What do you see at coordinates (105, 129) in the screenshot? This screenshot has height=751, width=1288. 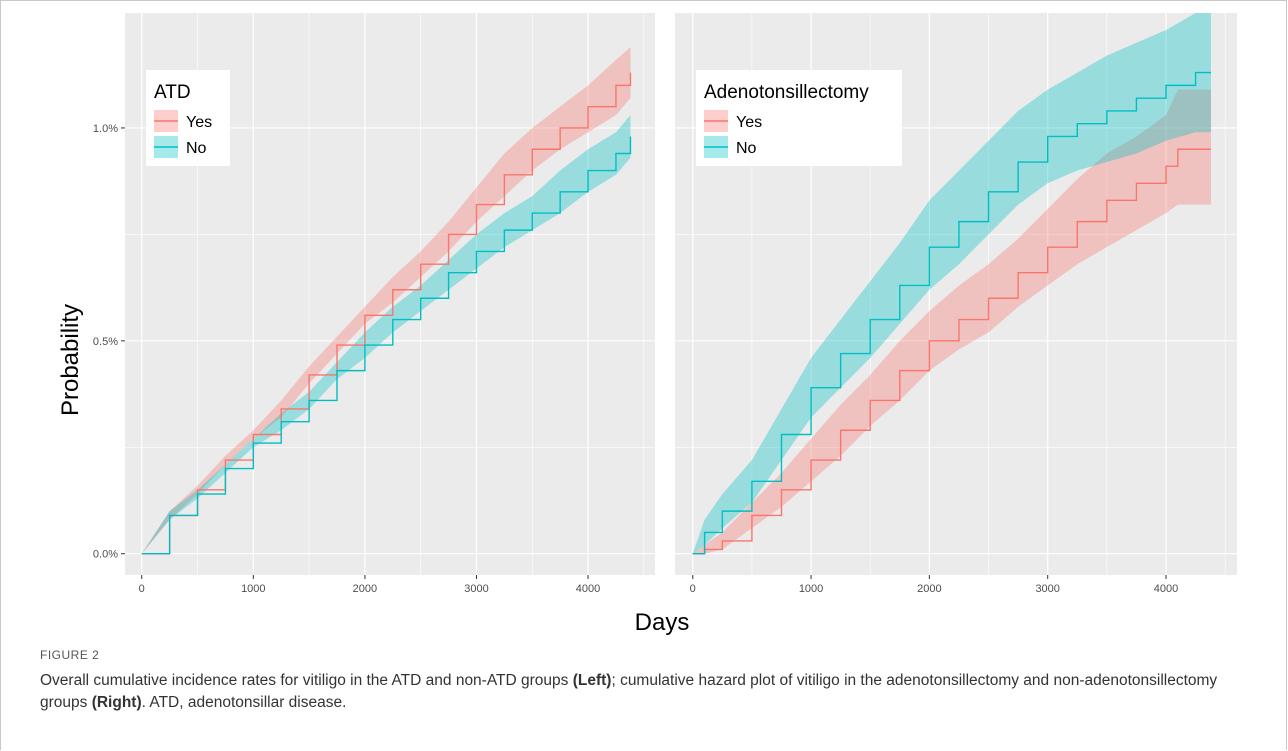 I see `y-tick-label: 1.0%` at bounding box center [105, 129].